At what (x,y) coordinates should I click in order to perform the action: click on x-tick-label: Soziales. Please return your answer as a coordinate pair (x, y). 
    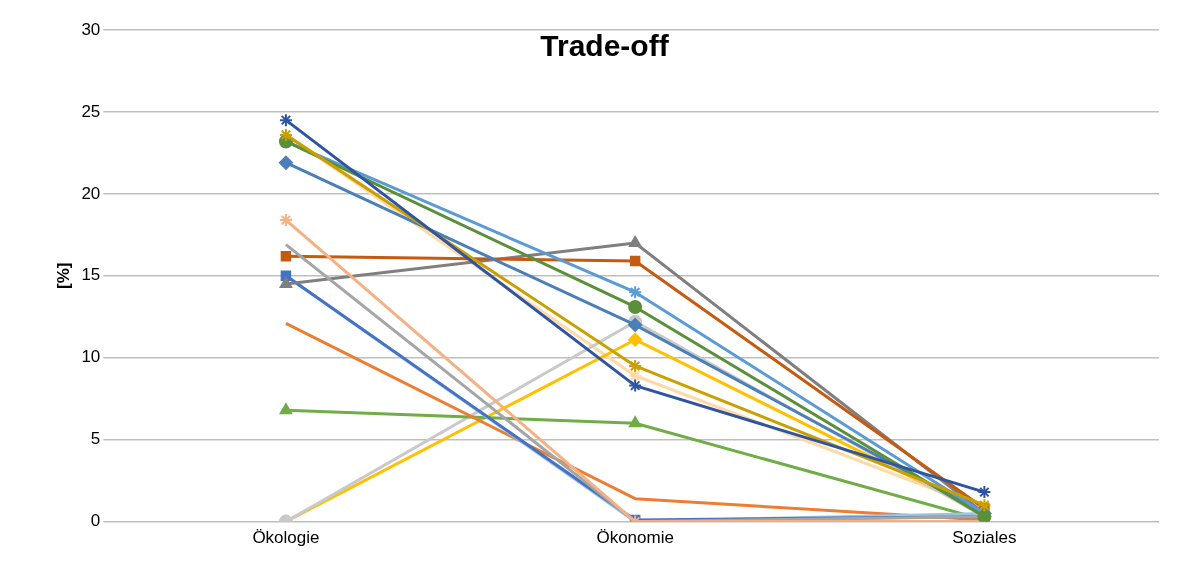
    Looking at the image, I should click on (984, 538).